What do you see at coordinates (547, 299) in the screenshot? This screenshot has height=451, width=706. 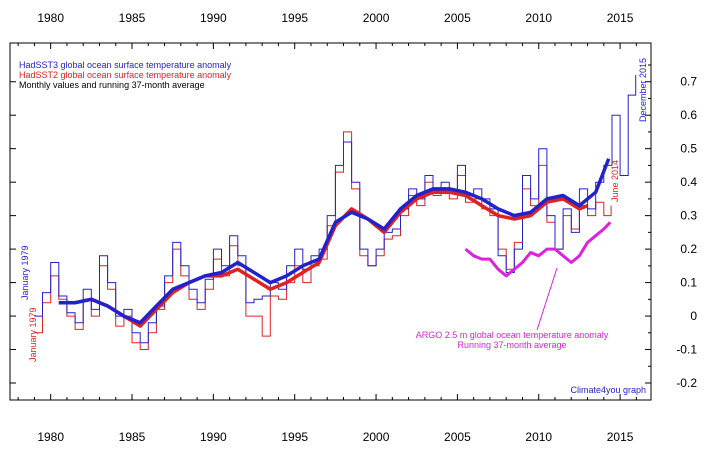 I see `argo-pointer` at bounding box center [547, 299].